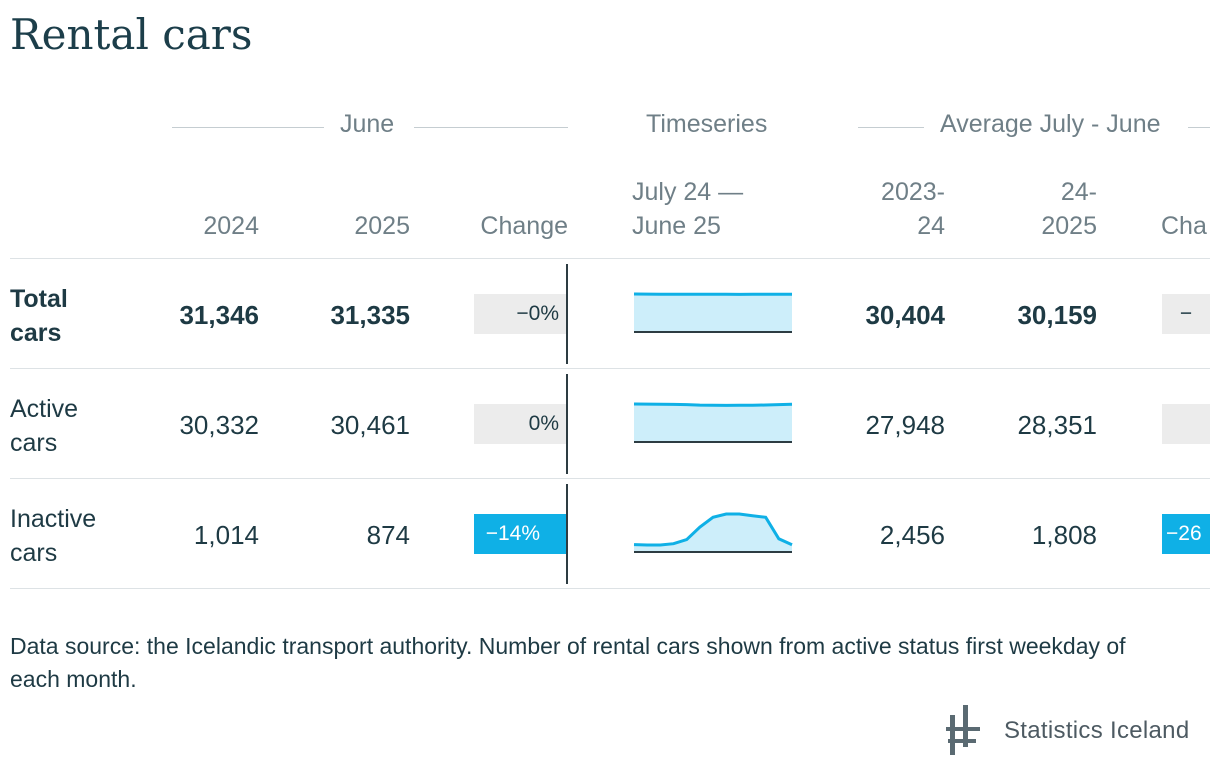 This screenshot has height=780, width=1220. Describe the element at coordinates (1199, 127) in the screenshot. I see `average-group-rule-right` at that location.